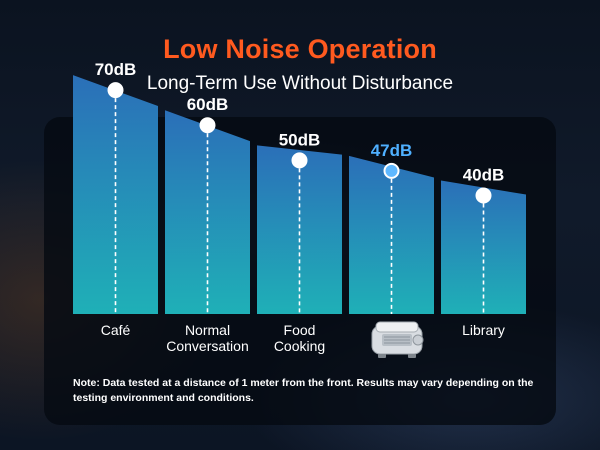 Image resolution: width=600 pixels, height=450 pixels. Describe the element at coordinates (207, 338) in the screenshot. I see `category-label-2: Normal Conversation` at that location.